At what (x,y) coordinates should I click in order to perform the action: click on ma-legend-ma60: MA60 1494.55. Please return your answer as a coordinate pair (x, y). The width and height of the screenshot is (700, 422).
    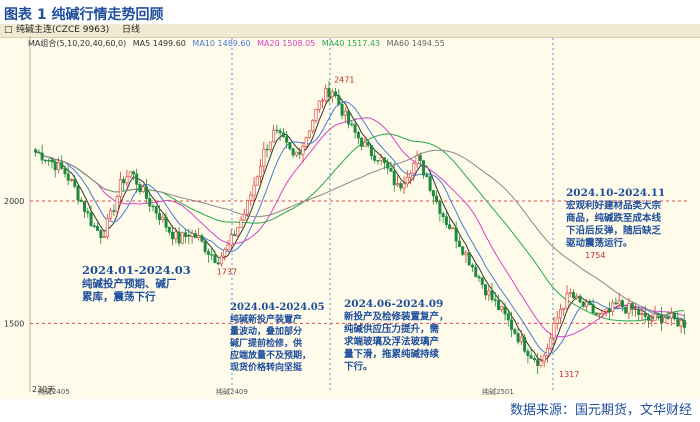
    Looking at the image, I should click on (415, 43).